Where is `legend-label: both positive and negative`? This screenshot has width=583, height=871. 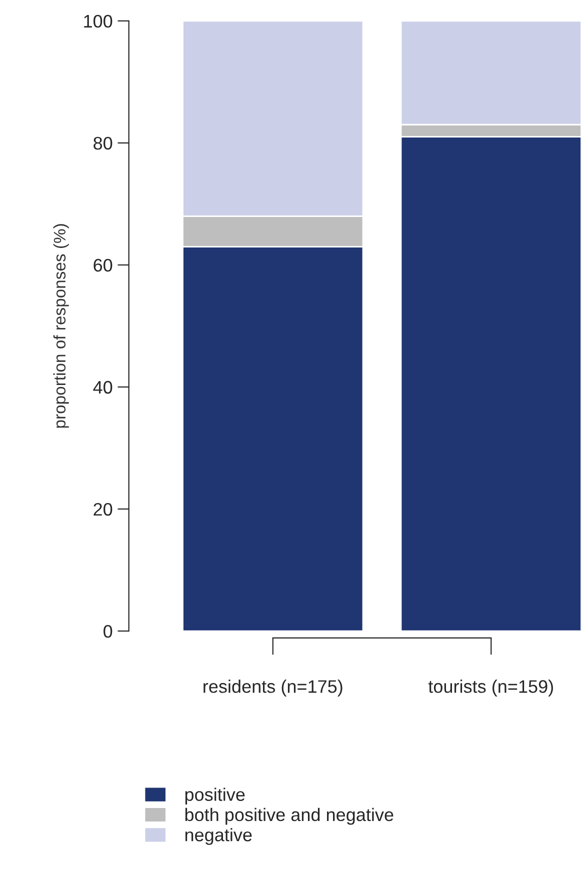 legend-label: both positive and negative is located at coordinates (289, 816).